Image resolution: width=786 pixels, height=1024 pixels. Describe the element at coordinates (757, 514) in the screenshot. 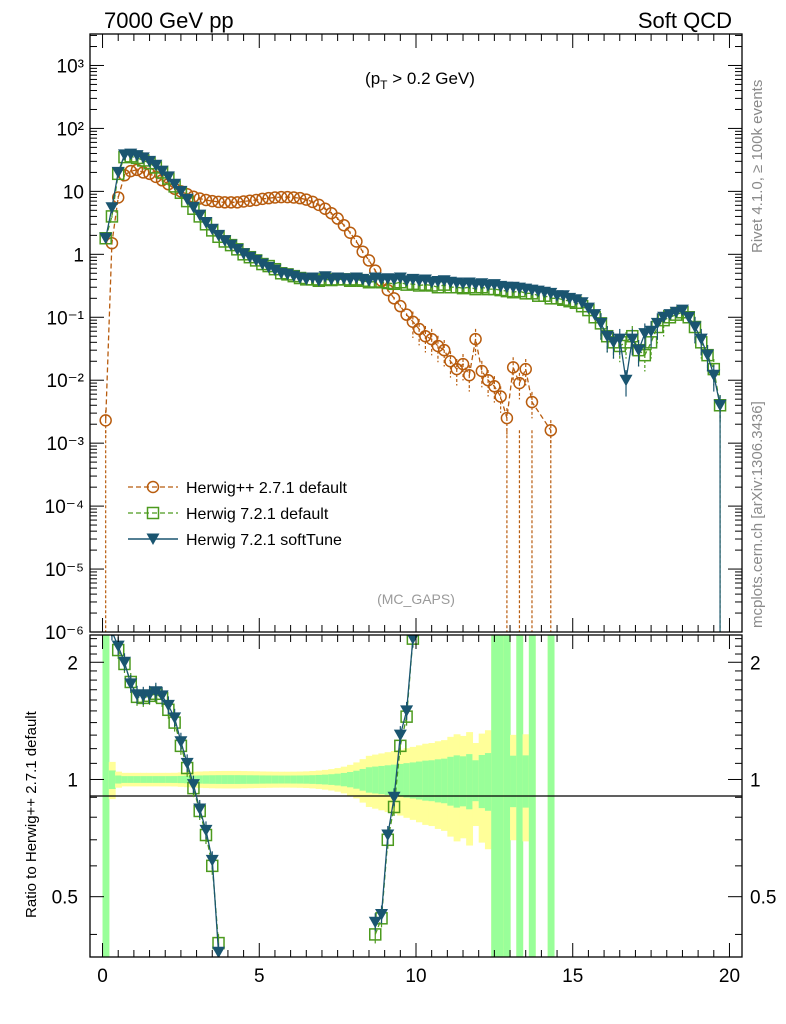

I see `mcplots-citation-label: mcplots.cern.ch [arXiv:1306.3436]` at that location.